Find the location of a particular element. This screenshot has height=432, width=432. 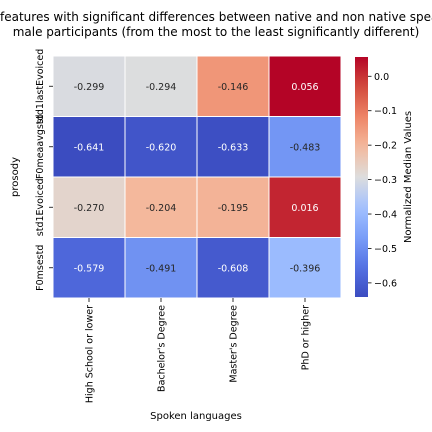

cell-value-label: -0.620 is located at coordinates (161, 147).